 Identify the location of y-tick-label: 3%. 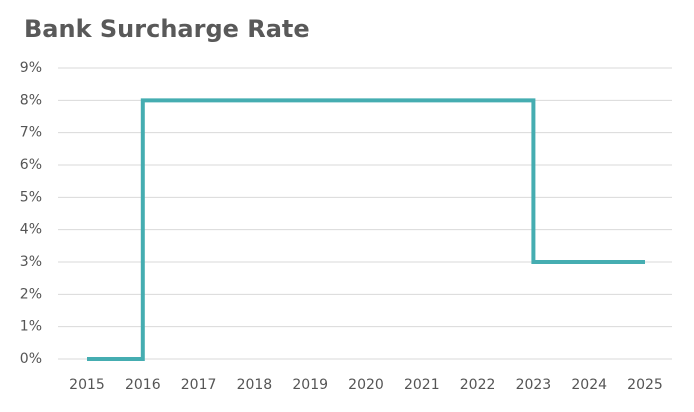
(31, 262).